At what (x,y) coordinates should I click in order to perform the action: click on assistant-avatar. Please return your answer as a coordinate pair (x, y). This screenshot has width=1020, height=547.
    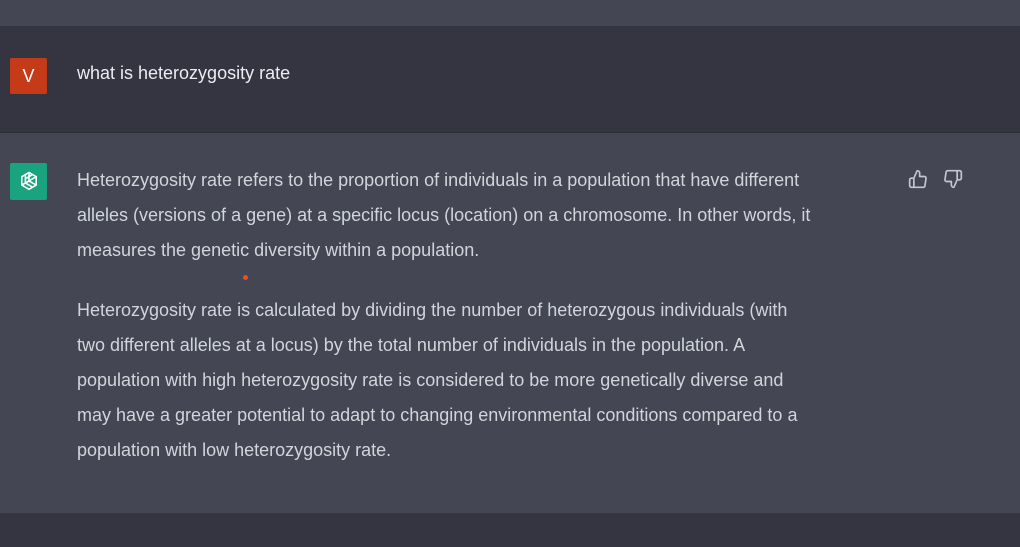
    Looking at the image, I should click on (28, 181).